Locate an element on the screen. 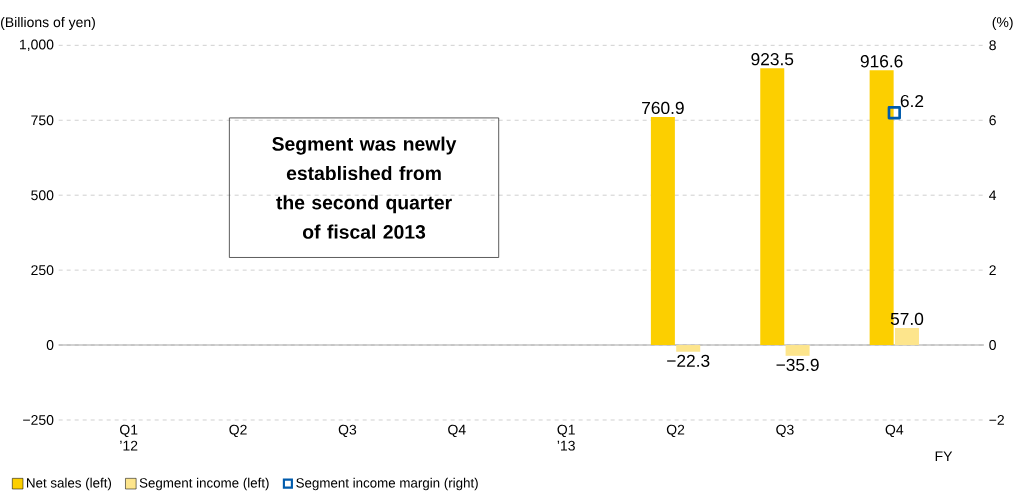  y-tick-label: 0 is located at coordinates (50, 345).